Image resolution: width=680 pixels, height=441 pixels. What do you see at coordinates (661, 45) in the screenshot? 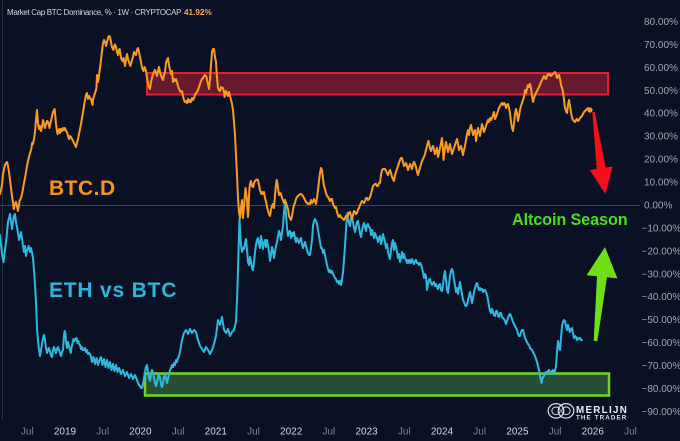
I see `svg-text: 70.00%` at bounding box center [661, 45].